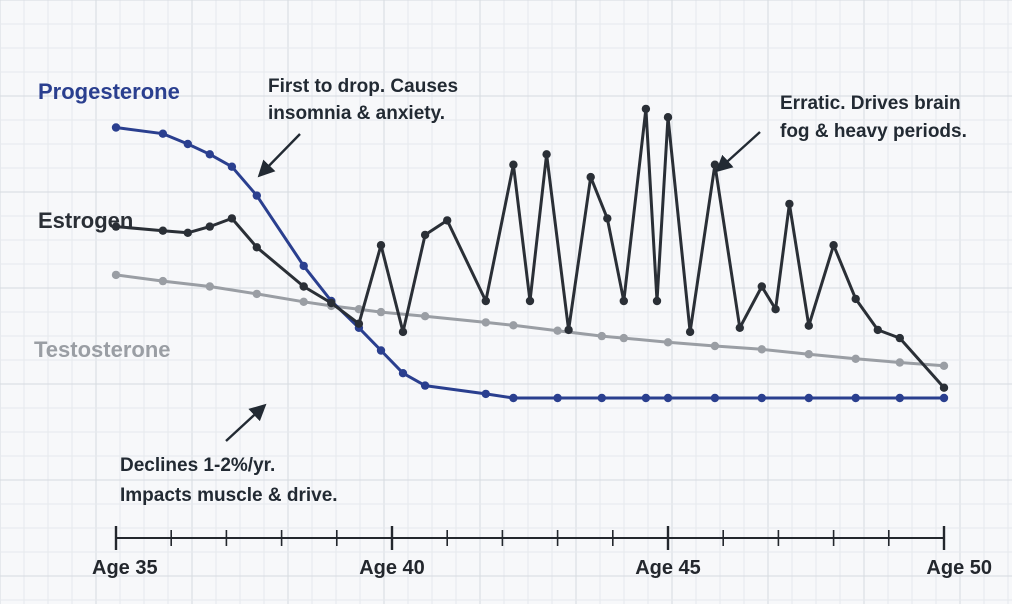 Image resolution: width=1012 pixels, height=604 pixels. What do you see at coordinates (530, 320) in the screenshot?
I see `series-testosterone` at bounding box center [530, 320].